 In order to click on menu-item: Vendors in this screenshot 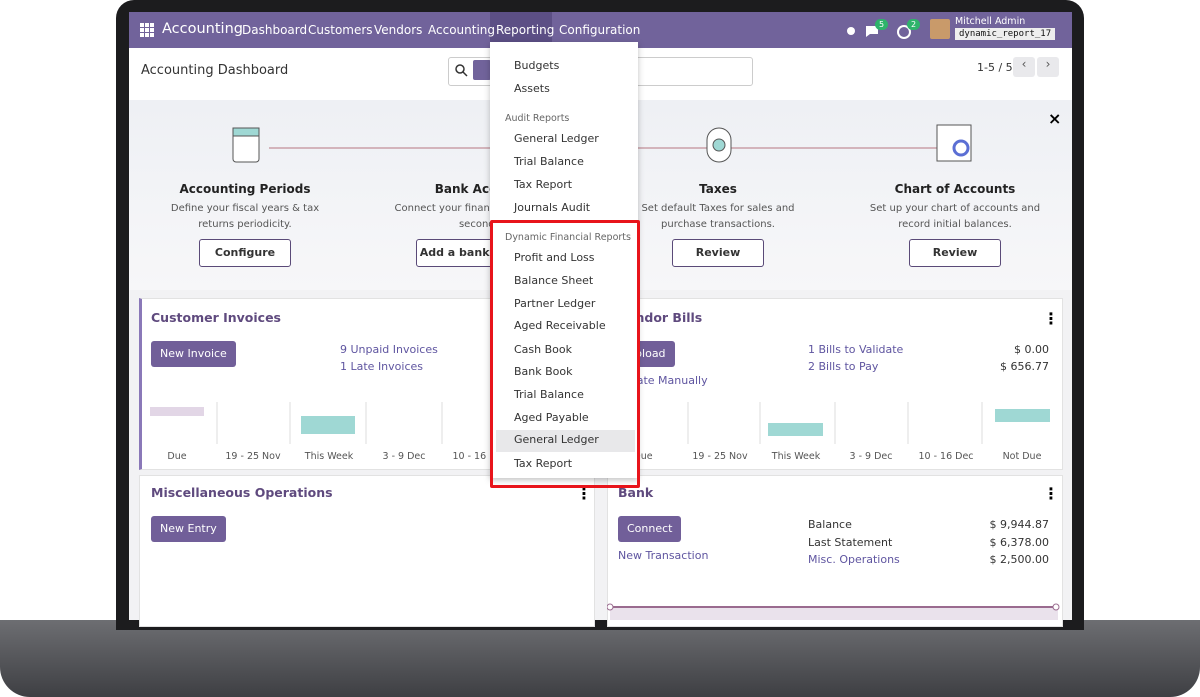, I will do `click(398, 30)`.